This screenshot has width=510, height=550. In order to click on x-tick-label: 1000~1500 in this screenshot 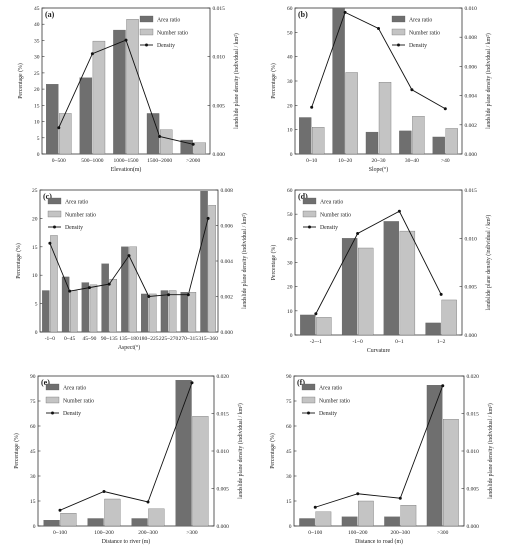, I will do `click(126, 161)`.